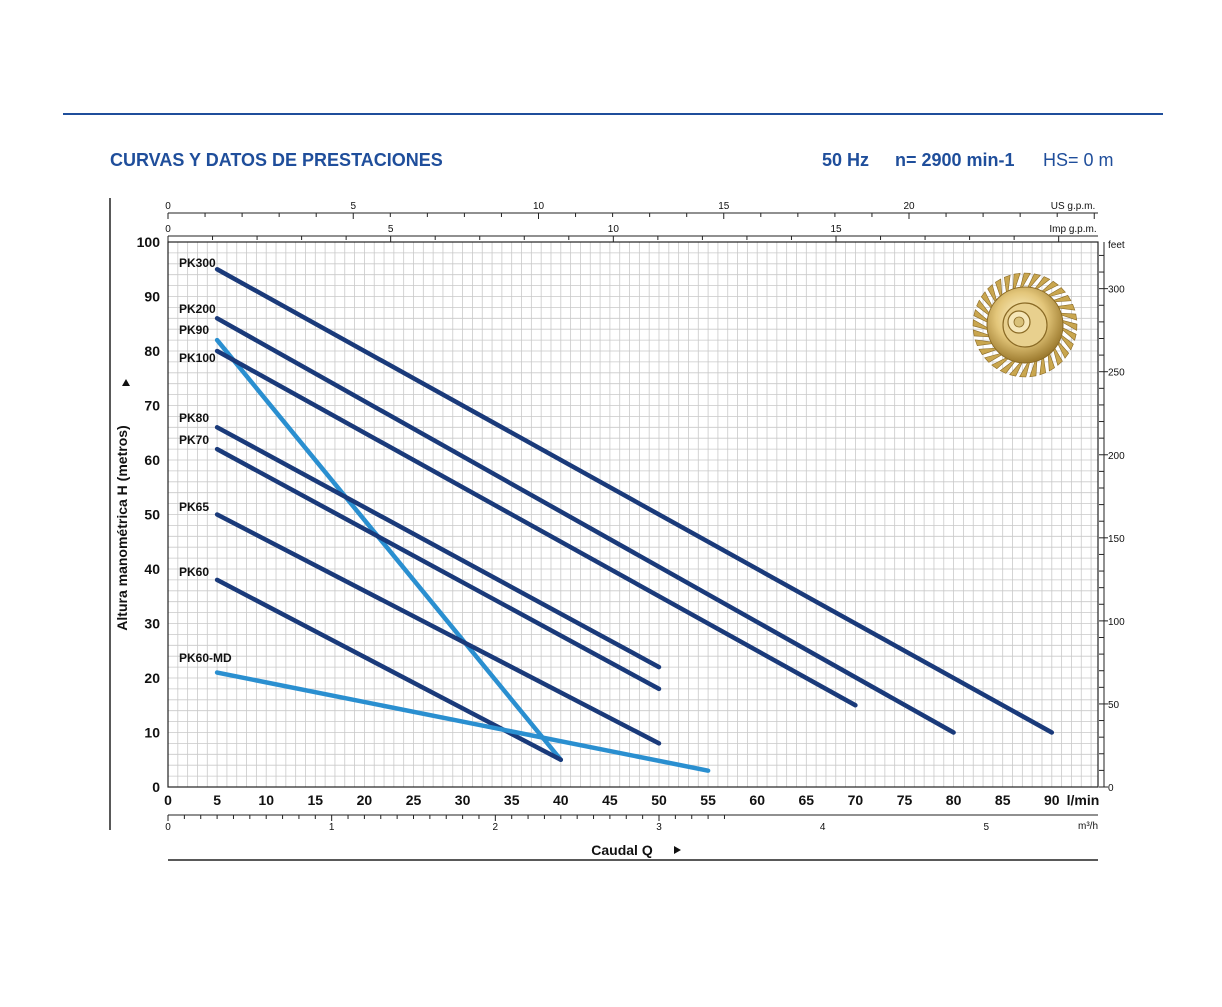  Describe the element at coordinates (149, 242) in the screenshot. I see `y-tick-label: 100` at that location.